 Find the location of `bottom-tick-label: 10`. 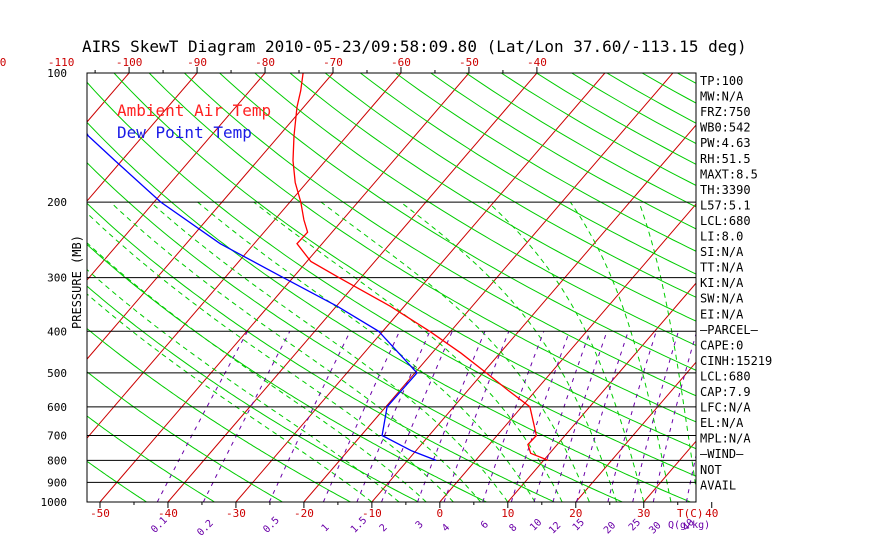

bottom-tick-label: 10 is located at coordinates (507, 513).